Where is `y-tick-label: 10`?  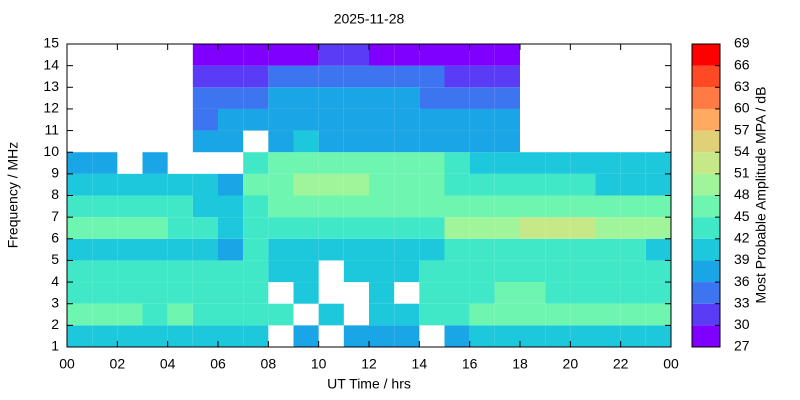
y-tick-label: 10 is located at coordinates (51, 151).